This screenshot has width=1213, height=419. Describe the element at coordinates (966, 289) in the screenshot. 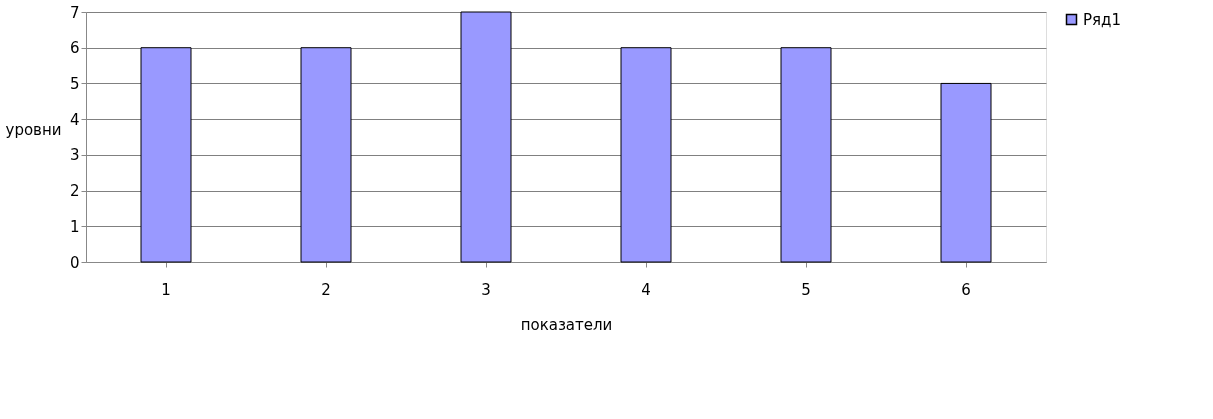

I see `x-tick-label: 6` at that location.